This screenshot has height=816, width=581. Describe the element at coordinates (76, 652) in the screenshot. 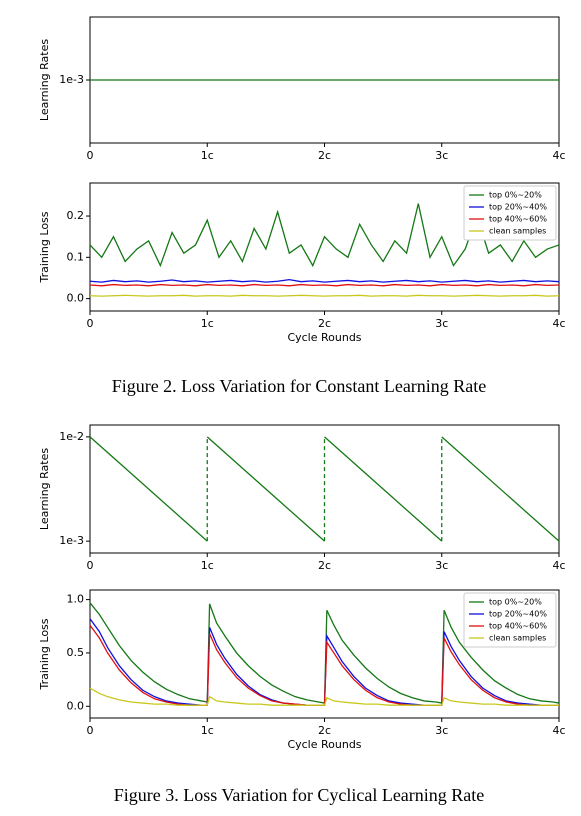

I see `y-tick-label: 0.5` at that location.